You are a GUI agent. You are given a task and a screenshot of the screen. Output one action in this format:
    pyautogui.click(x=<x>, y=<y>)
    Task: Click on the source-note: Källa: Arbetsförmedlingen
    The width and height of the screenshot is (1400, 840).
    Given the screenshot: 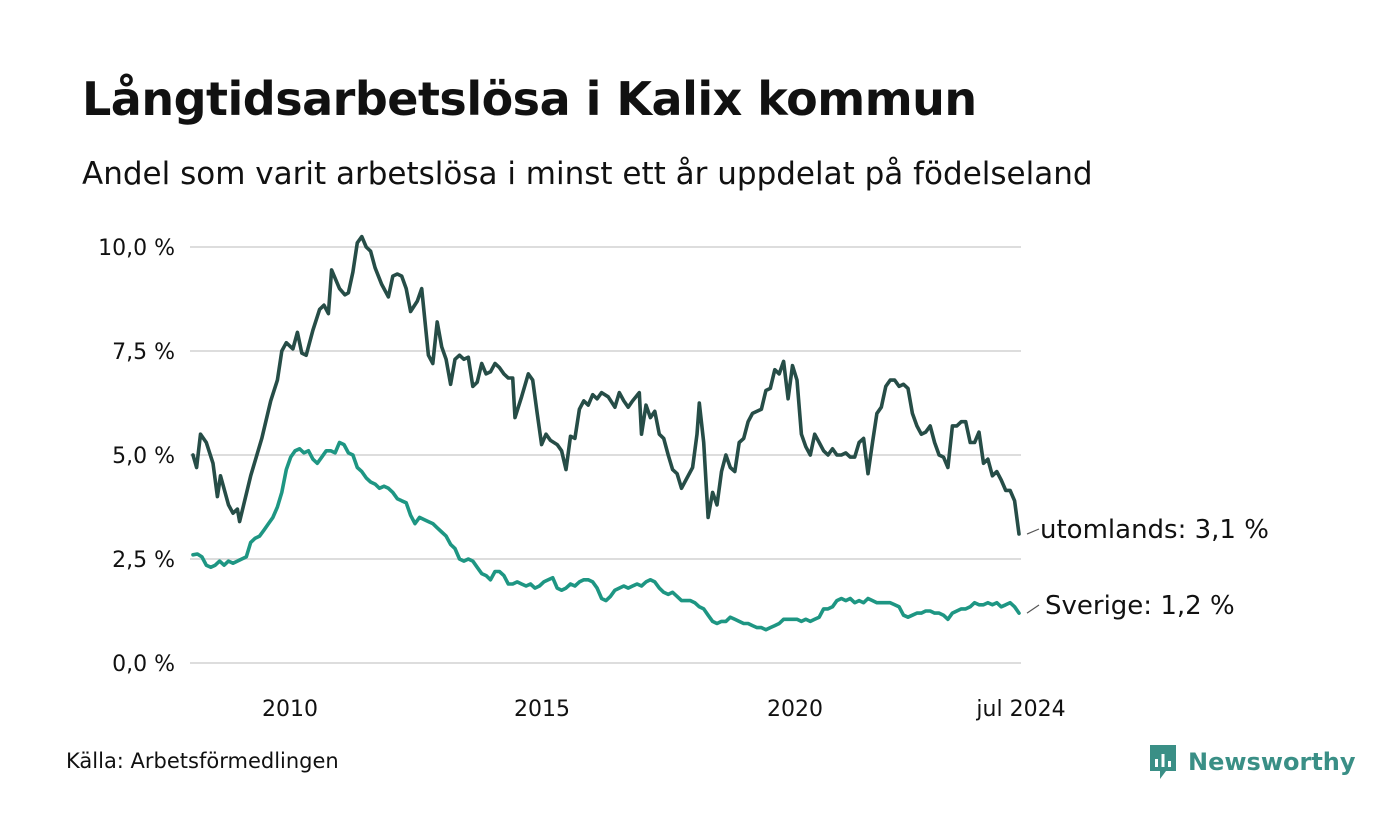 What is the action you would take?
    pyautogui.click(x=202, y=761)
    